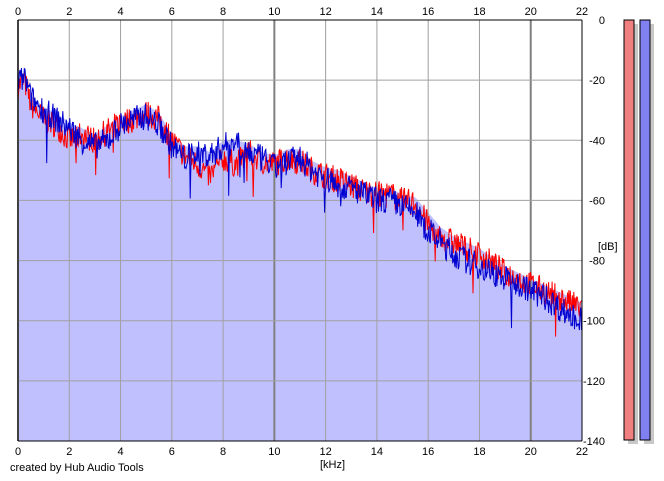  What do you see at coordinates (18, 12) in the screenshot?
I see `x-tick-label-top: 0` at bounding box center [18, 12].